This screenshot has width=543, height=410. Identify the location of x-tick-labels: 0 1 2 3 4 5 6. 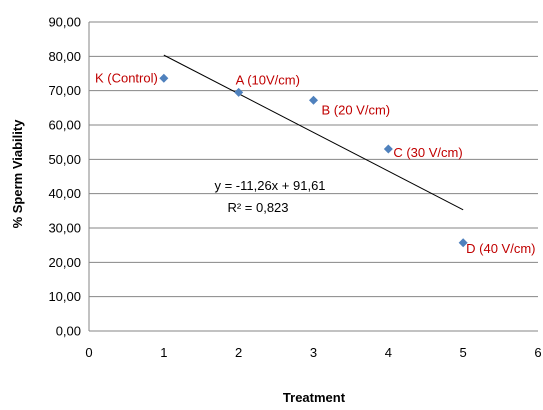
(313, 352).